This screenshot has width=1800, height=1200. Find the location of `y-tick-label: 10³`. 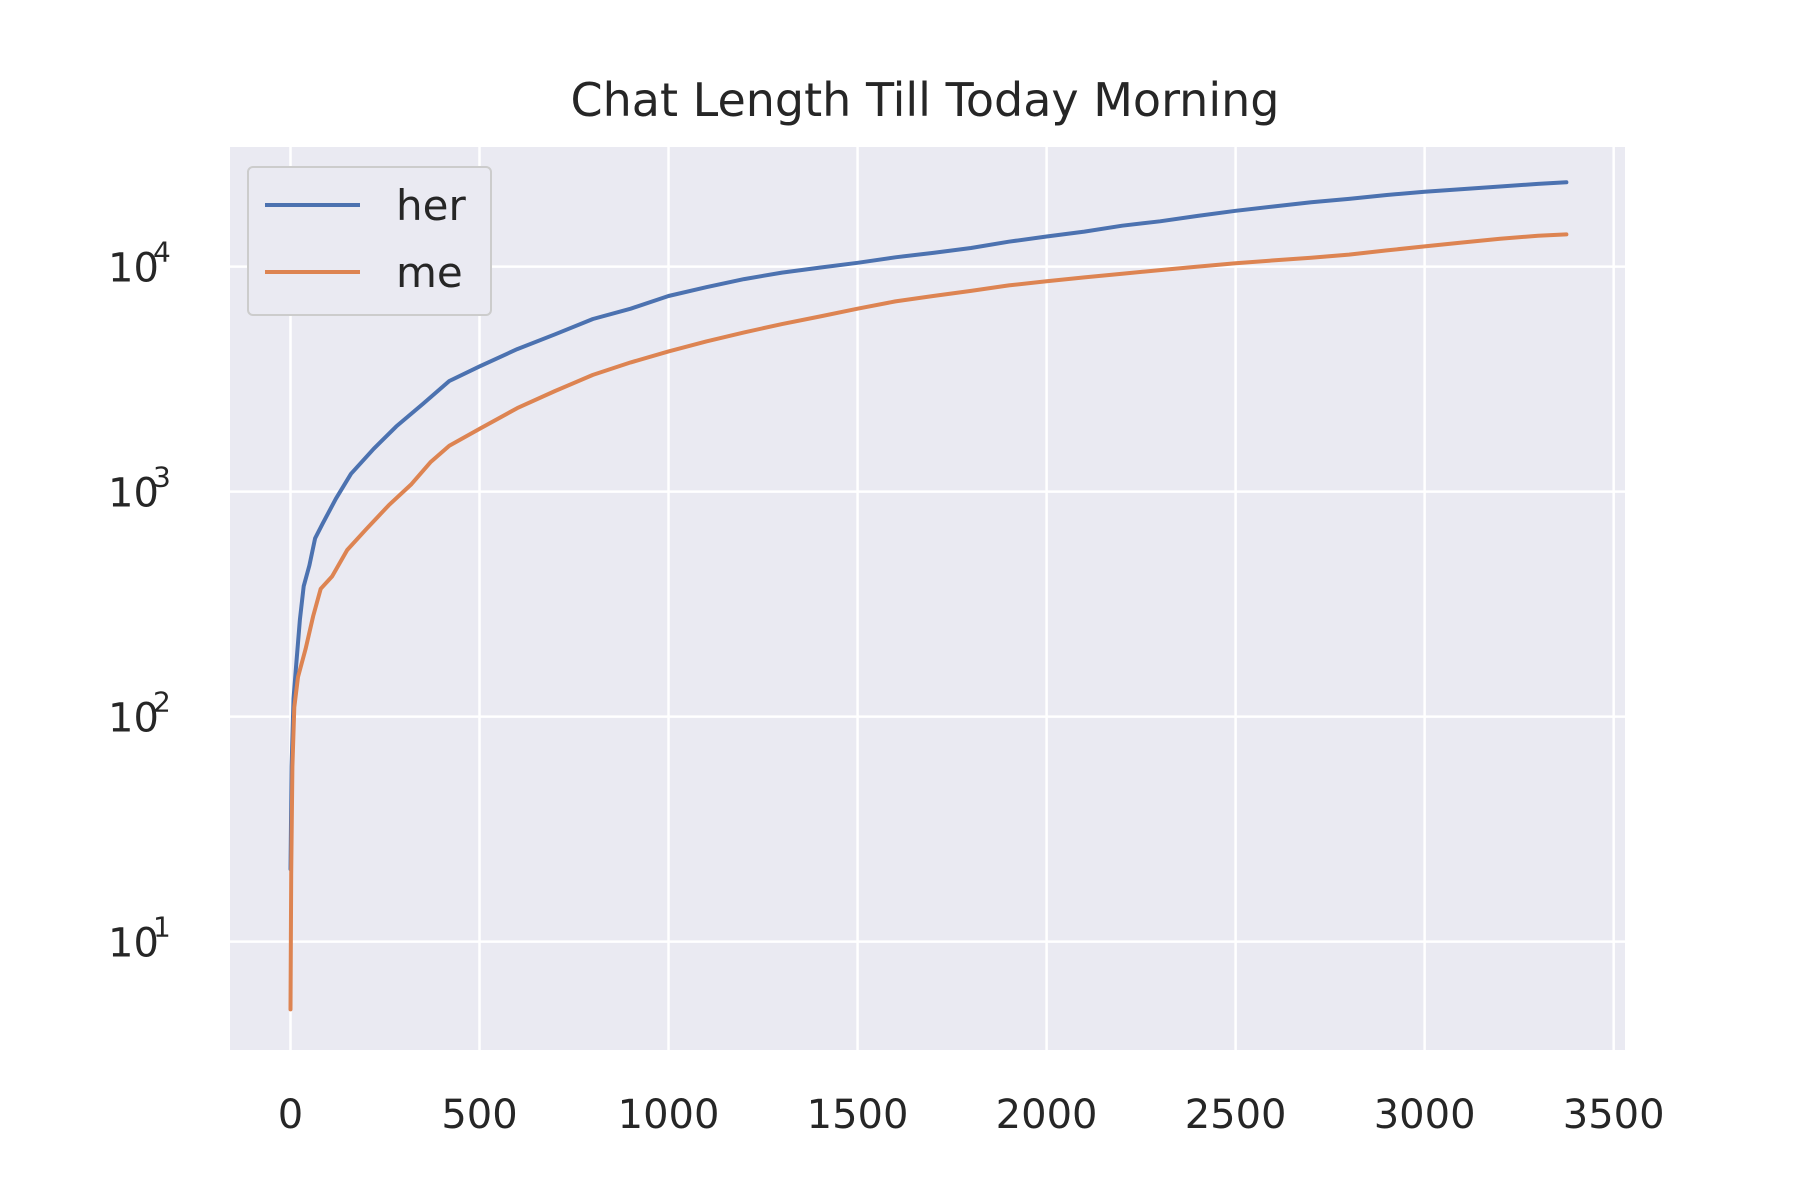

y-tick-label: 10³ is located at coordinates (139, 489).